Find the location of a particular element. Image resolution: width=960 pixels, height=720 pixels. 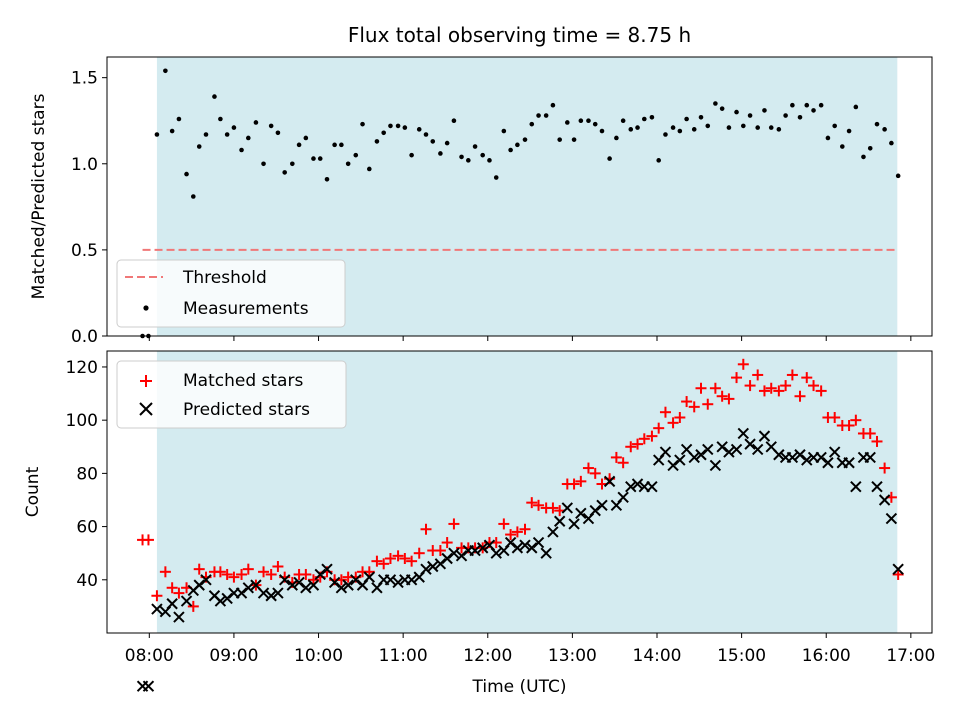

x-tick-label: 08:00 is located at coordinates (149, 656).